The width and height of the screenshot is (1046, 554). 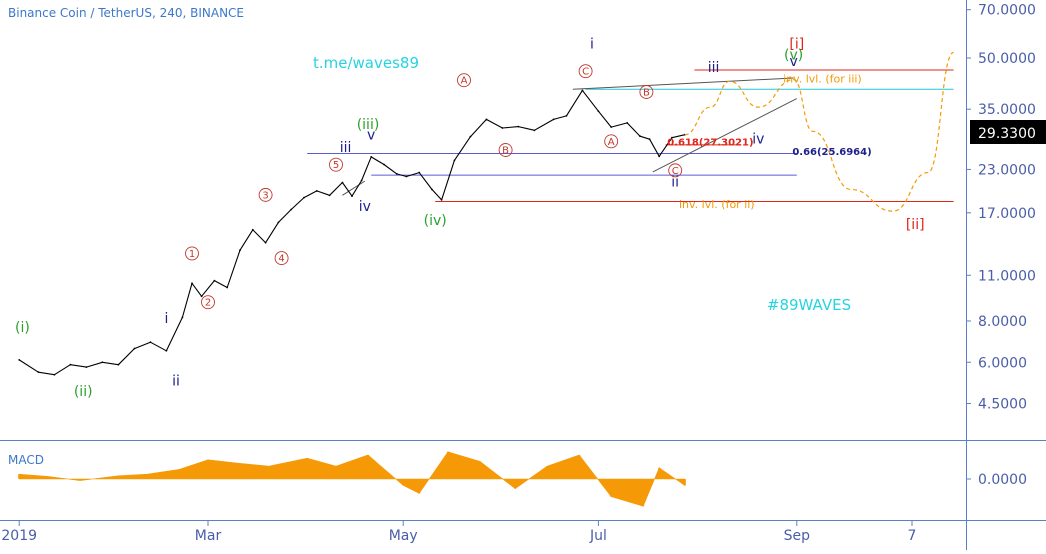 I want to click on watermark-bottom: #89WAVES, so click(x=809, y=305).